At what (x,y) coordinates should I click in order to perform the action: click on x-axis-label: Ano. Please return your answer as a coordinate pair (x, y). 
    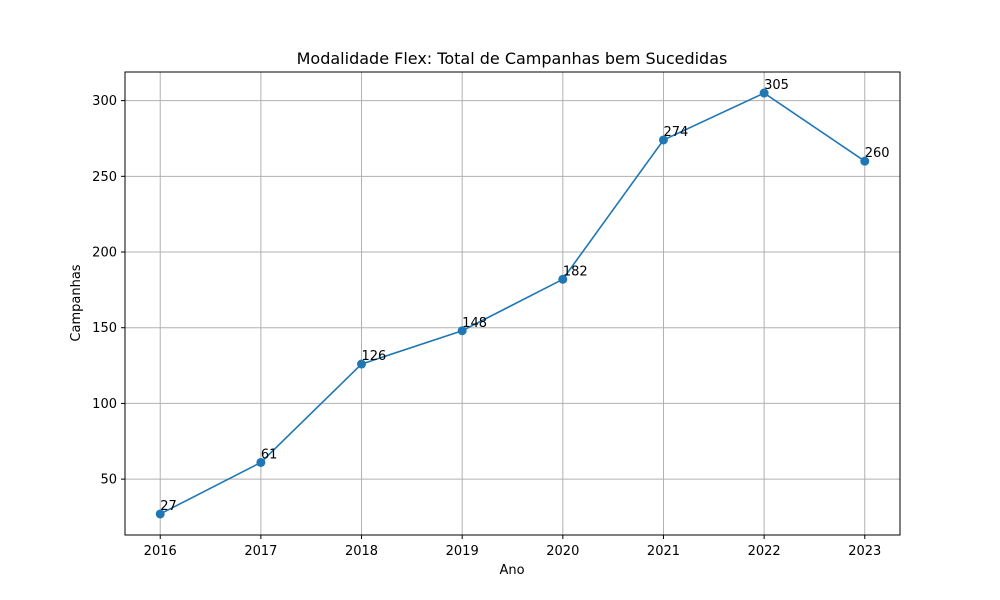
    Looking at the image, I should click on (511, 570).